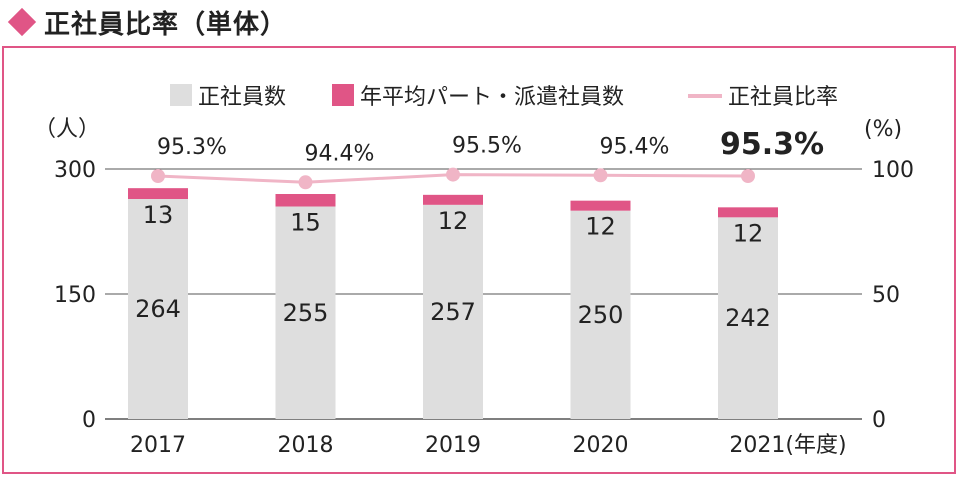 This screenshot has height=478, width=960. I want to click on ratio-label: 95.4%, so click(635, 146).